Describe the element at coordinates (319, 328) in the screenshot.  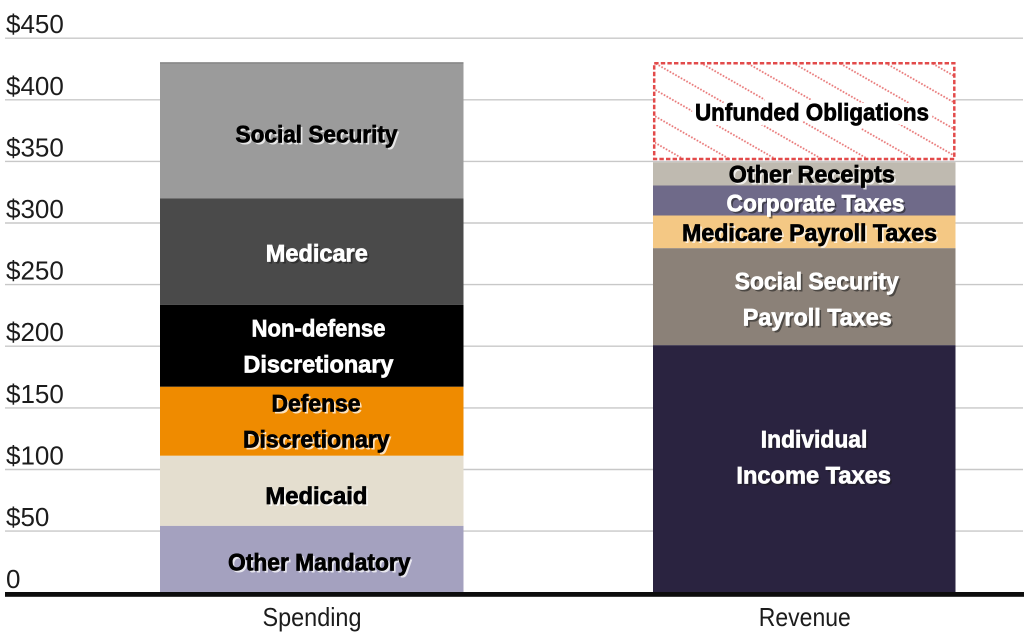
I see `svg-text: Non-defense` at that location.